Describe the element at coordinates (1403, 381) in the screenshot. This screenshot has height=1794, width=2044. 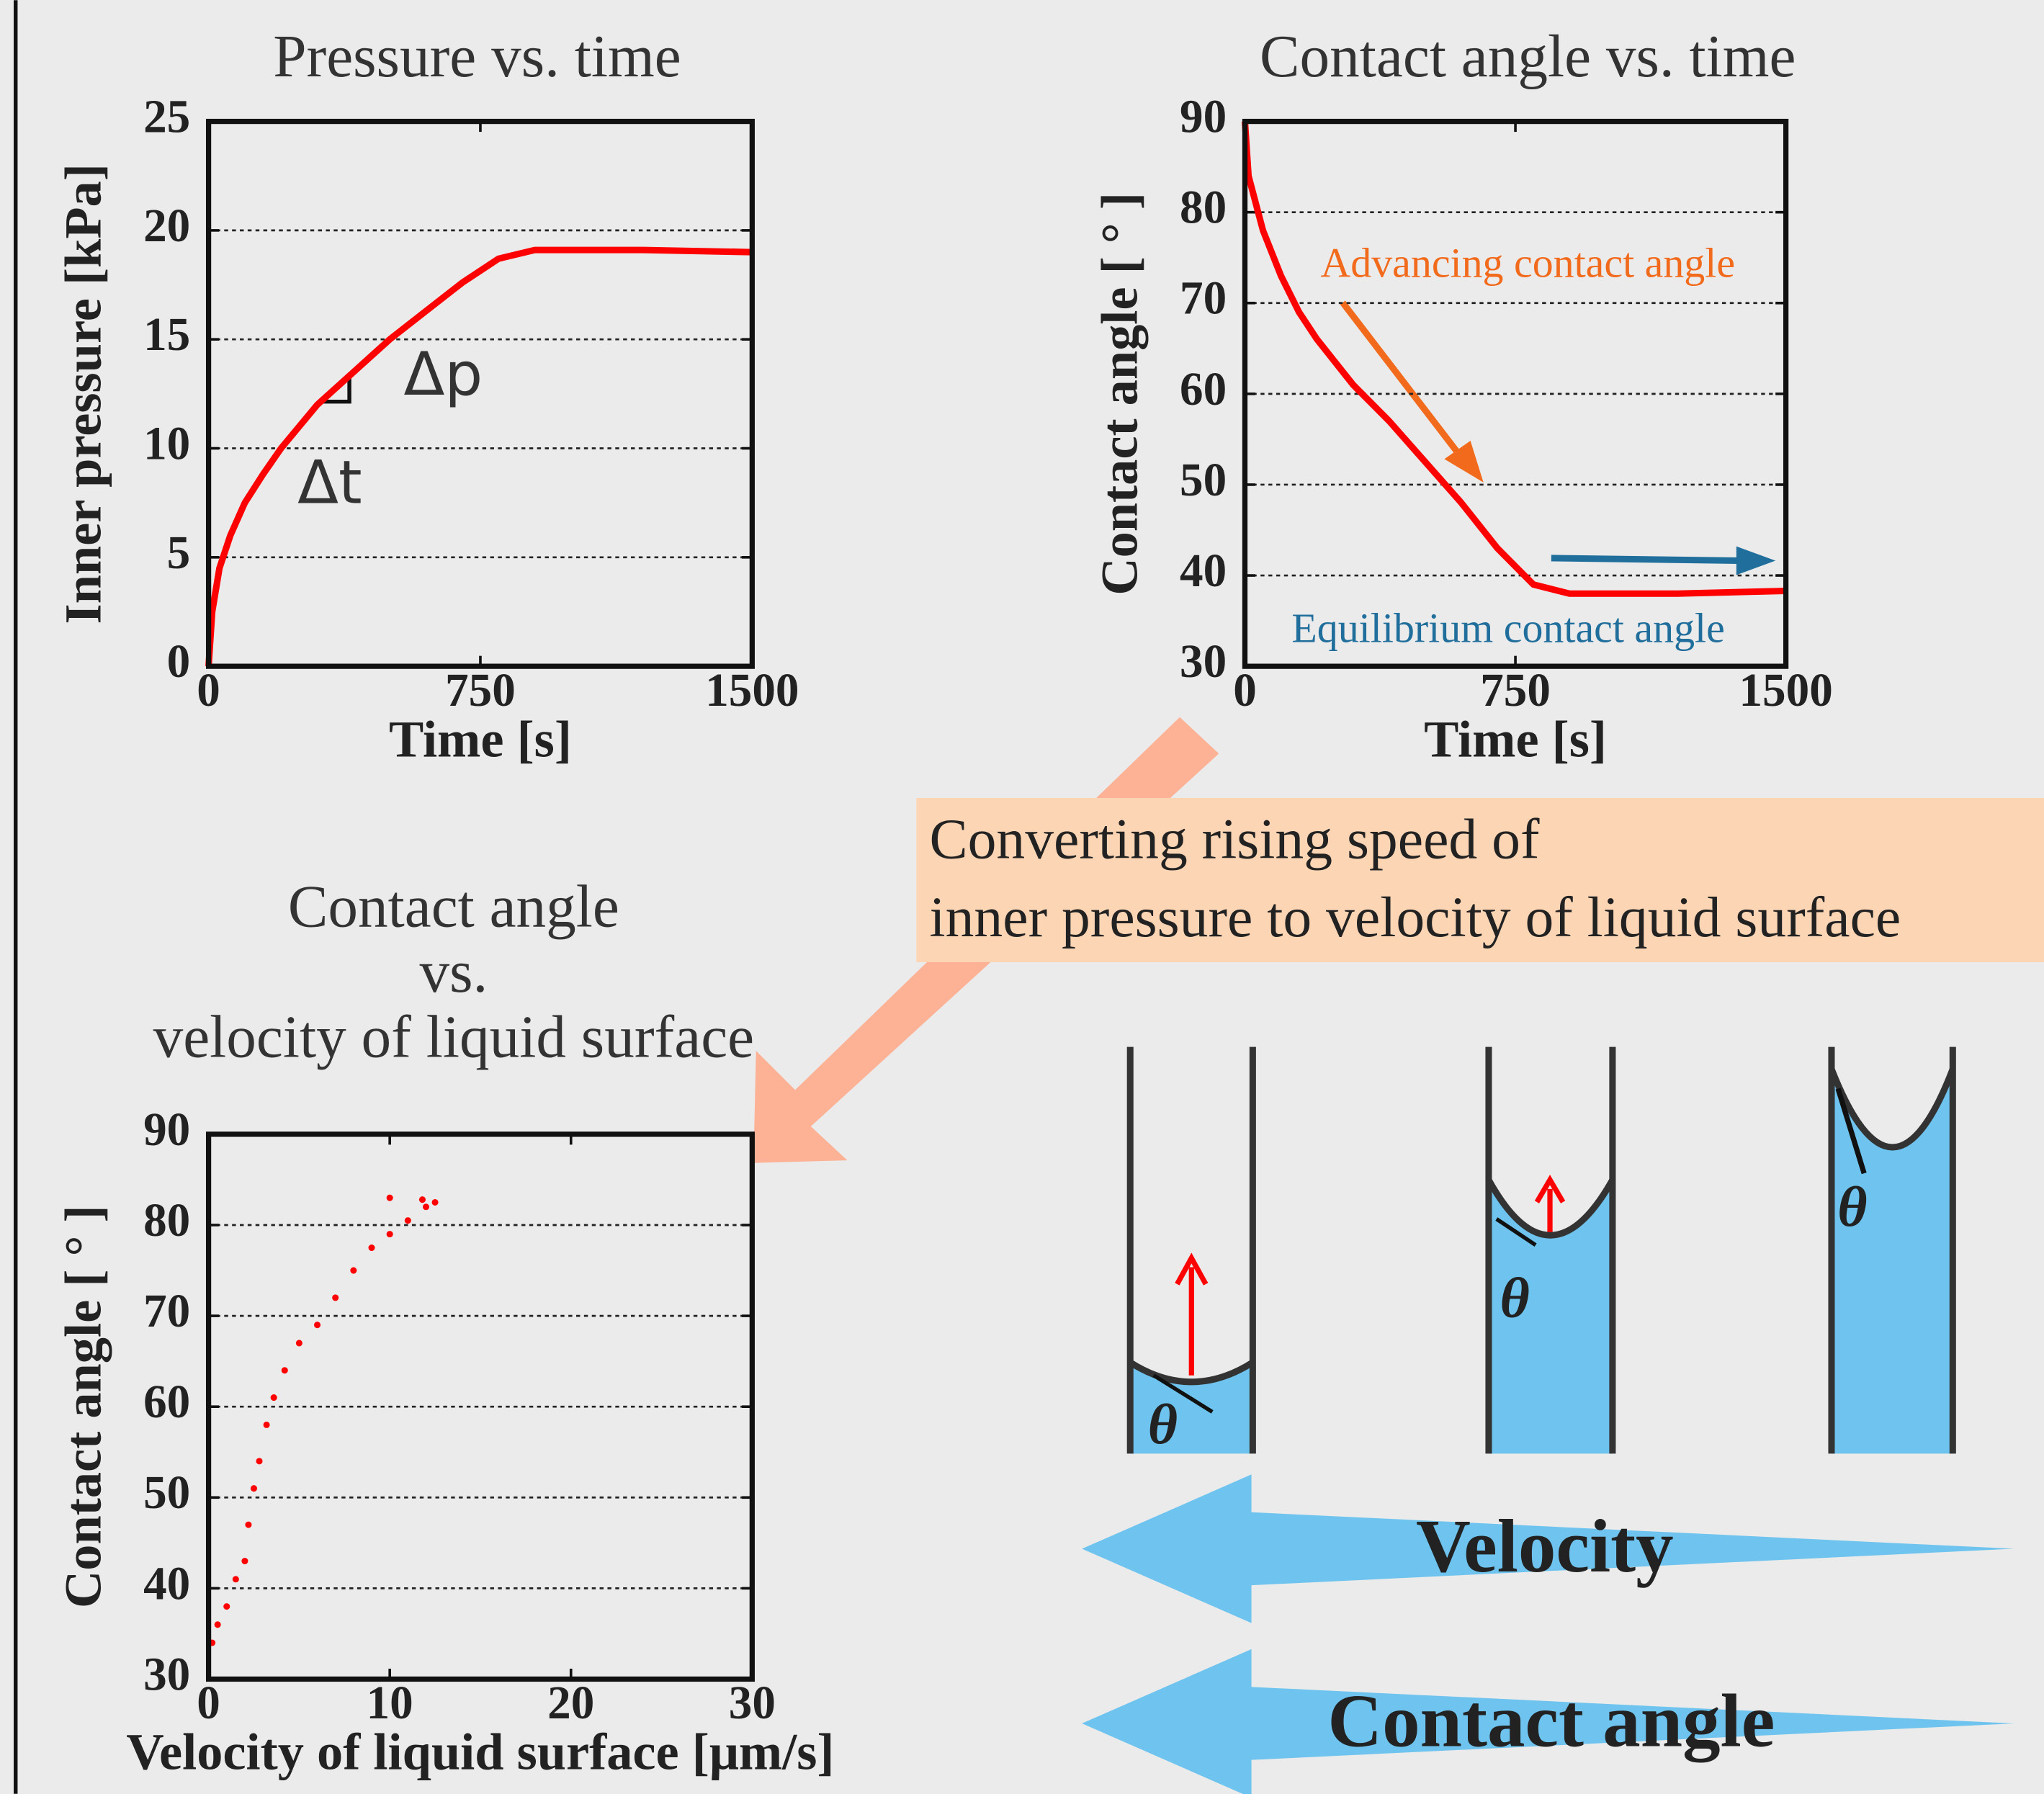
I see `advancing-arrow` at that location.